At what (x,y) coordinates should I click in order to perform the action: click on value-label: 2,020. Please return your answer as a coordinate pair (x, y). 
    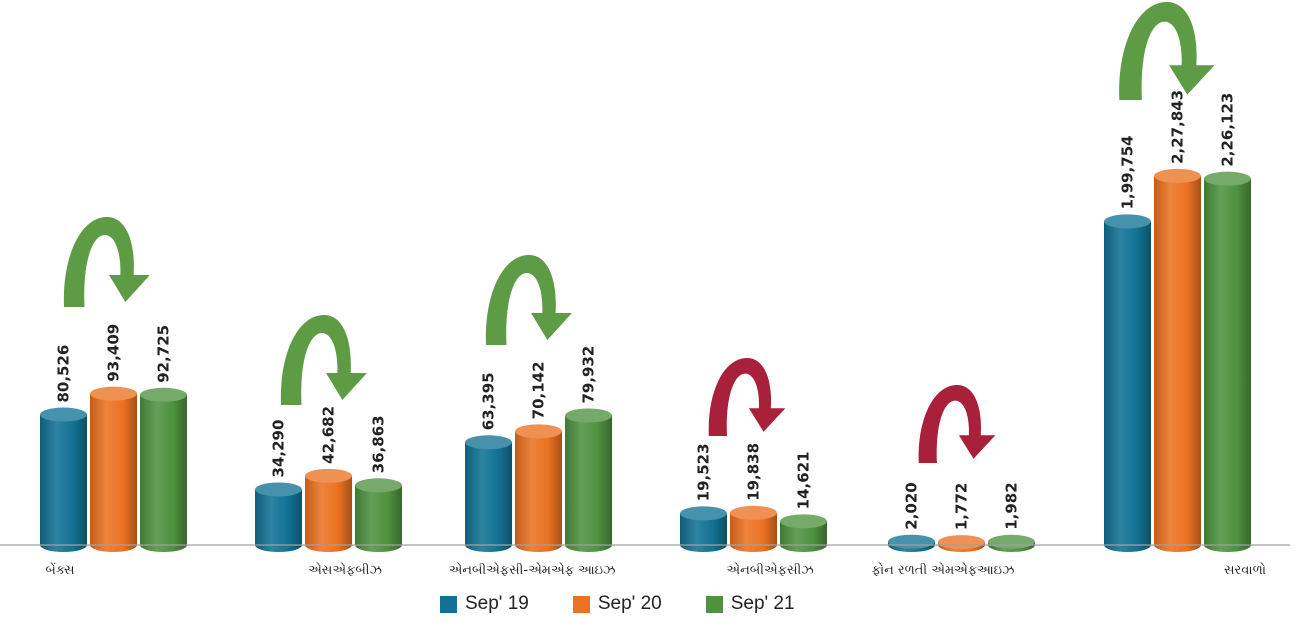
    Looking at the image, I should click on (912, 505).